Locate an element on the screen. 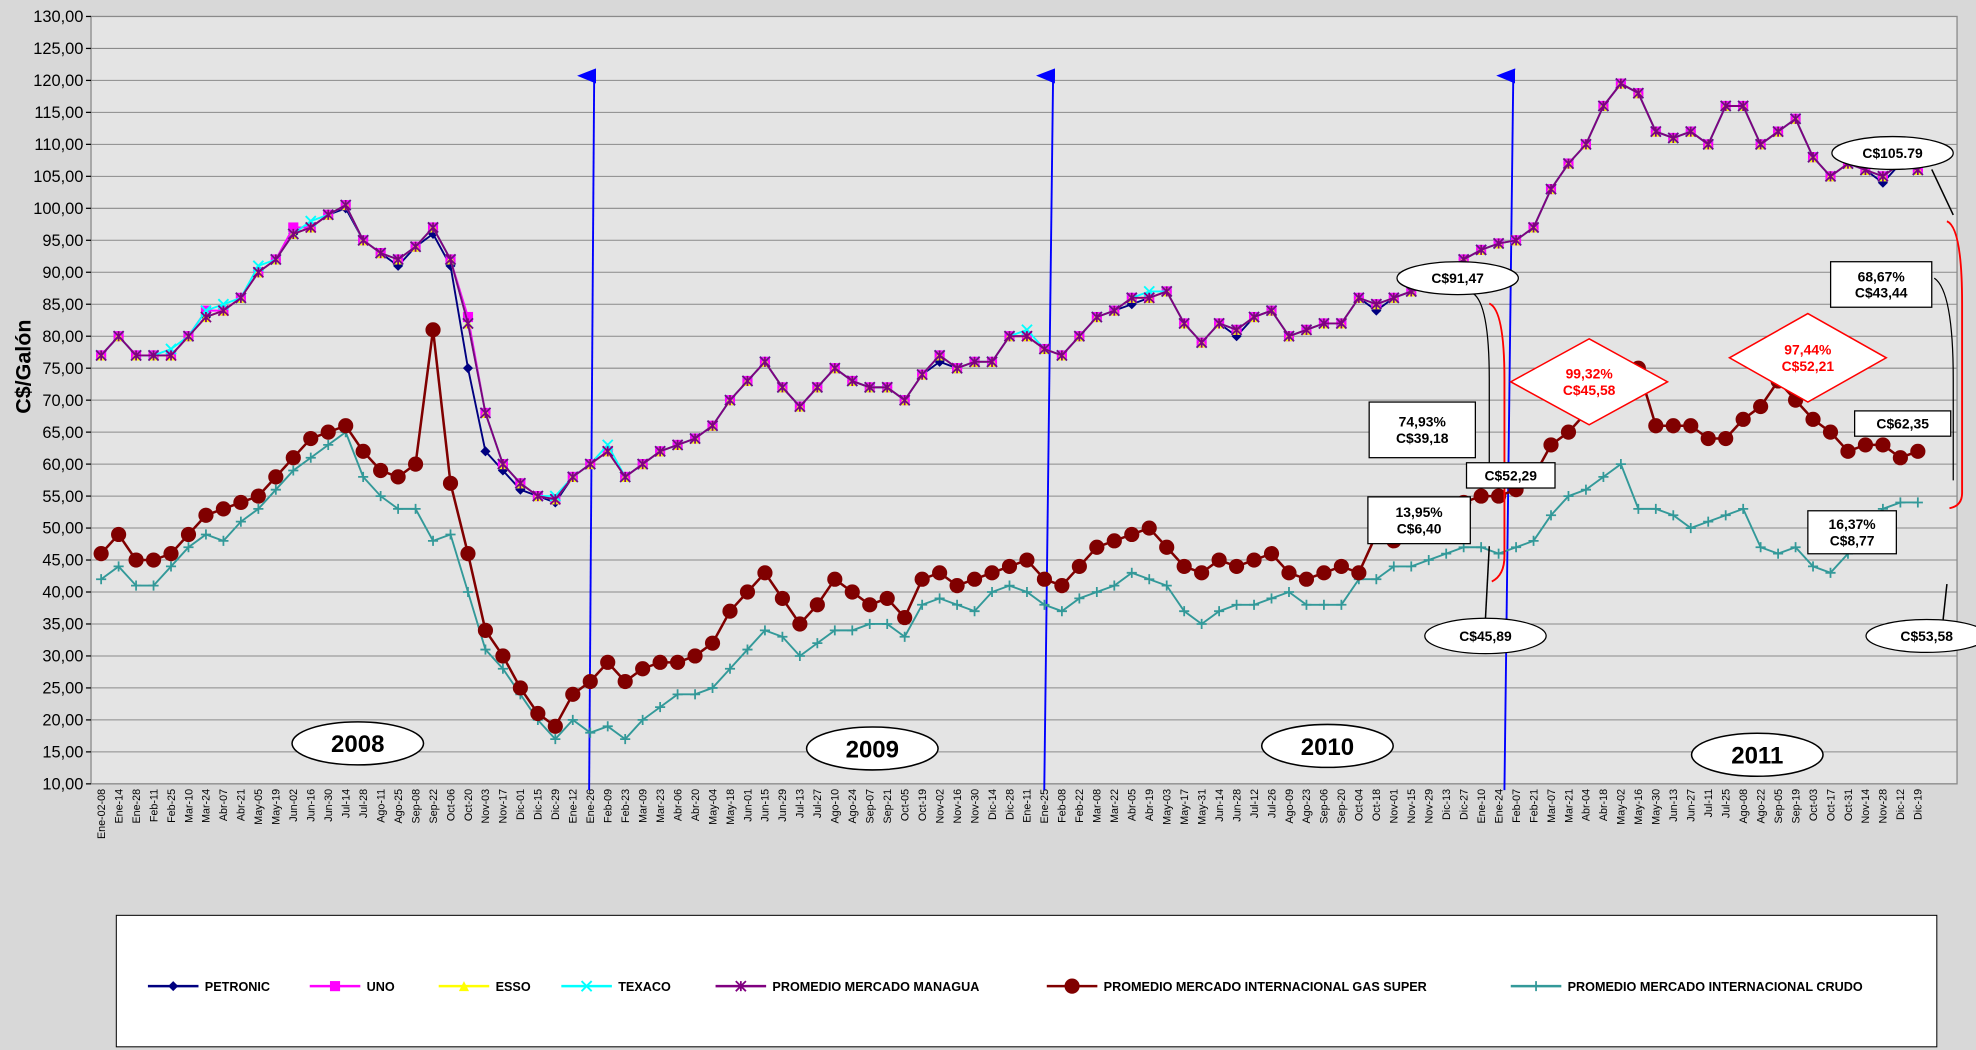 The height and width of the screenshot is (1050, 1976). y-tick-label: 115,00 is located at coordinates (58, 113).